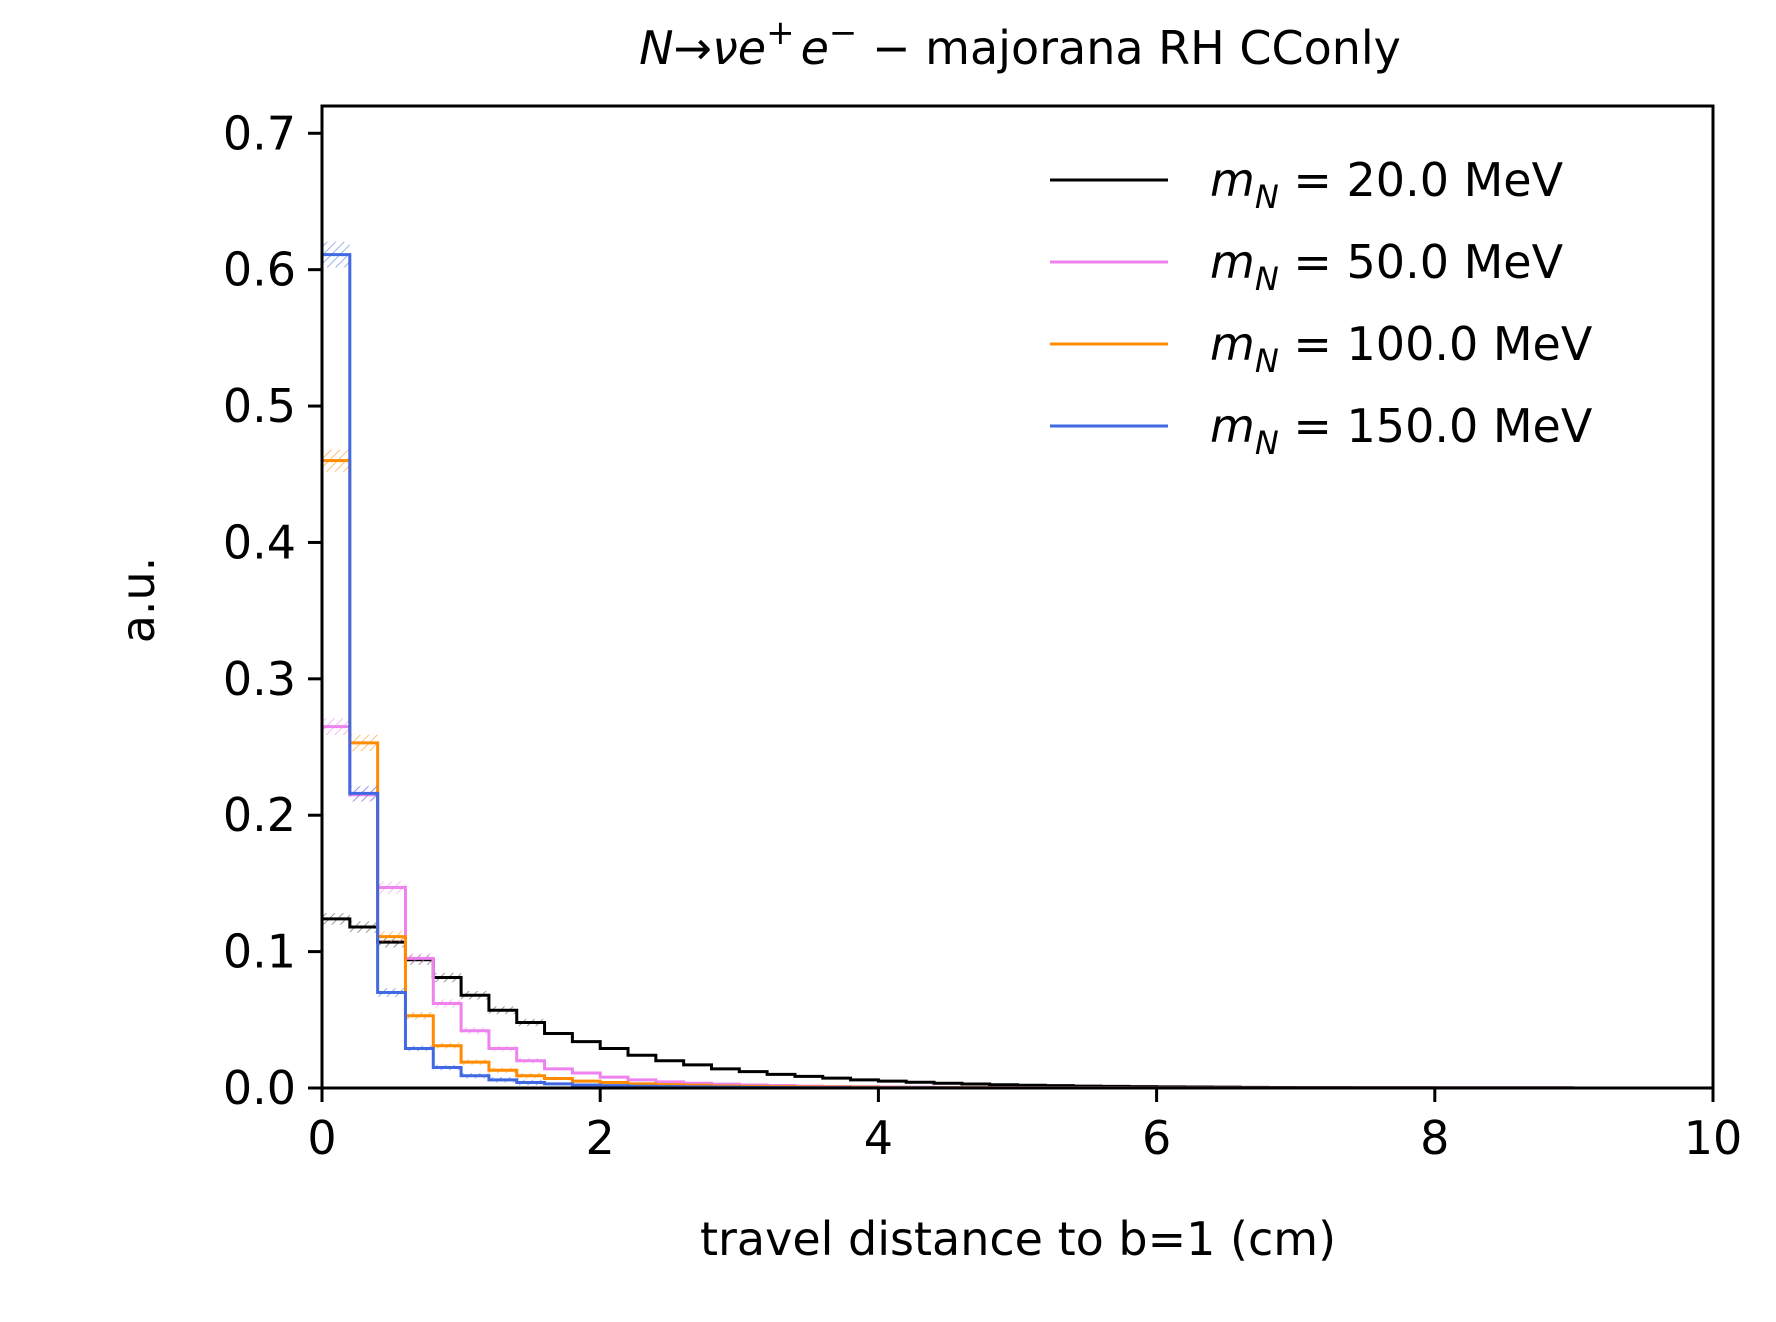 The image size is (1776, 1322). I want to click on x-axis-ticks: 0 2 4 6 8 10, so click(1024, 1126).